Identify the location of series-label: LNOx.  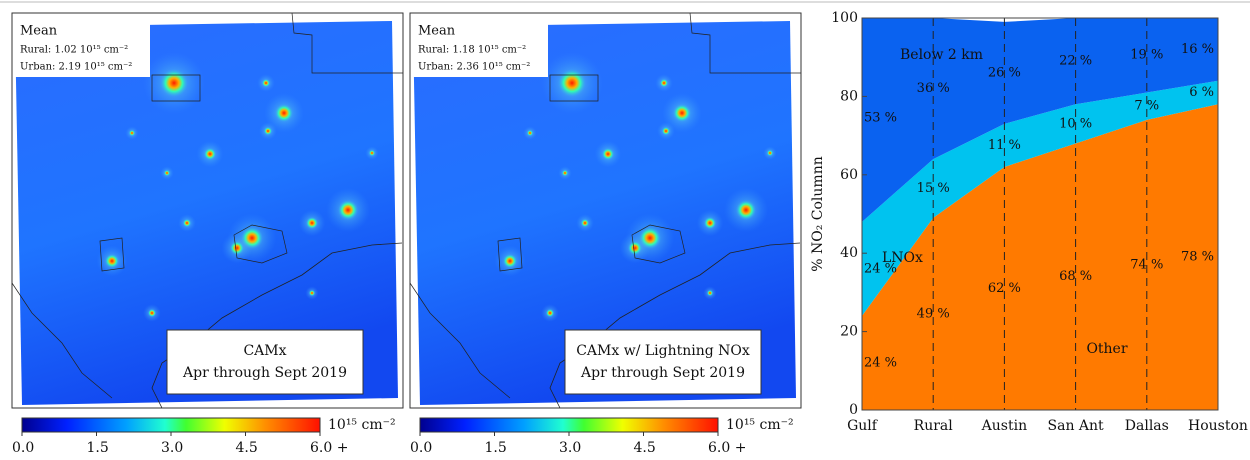
(902, 258).